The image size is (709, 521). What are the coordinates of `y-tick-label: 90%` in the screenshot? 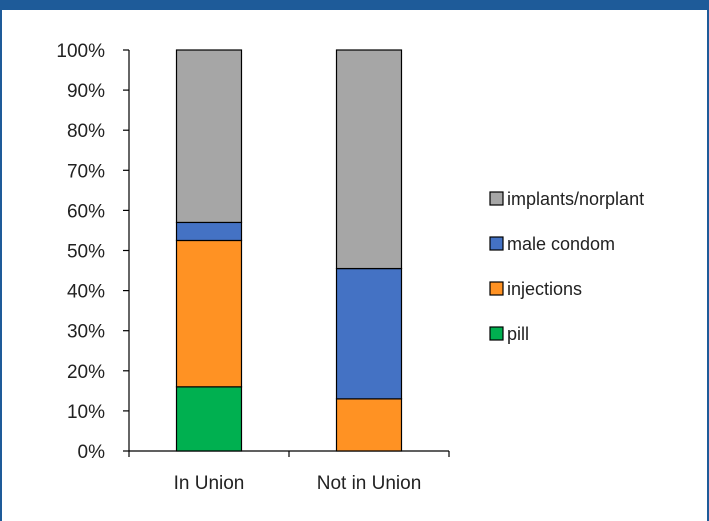 It's located at (86, 91).